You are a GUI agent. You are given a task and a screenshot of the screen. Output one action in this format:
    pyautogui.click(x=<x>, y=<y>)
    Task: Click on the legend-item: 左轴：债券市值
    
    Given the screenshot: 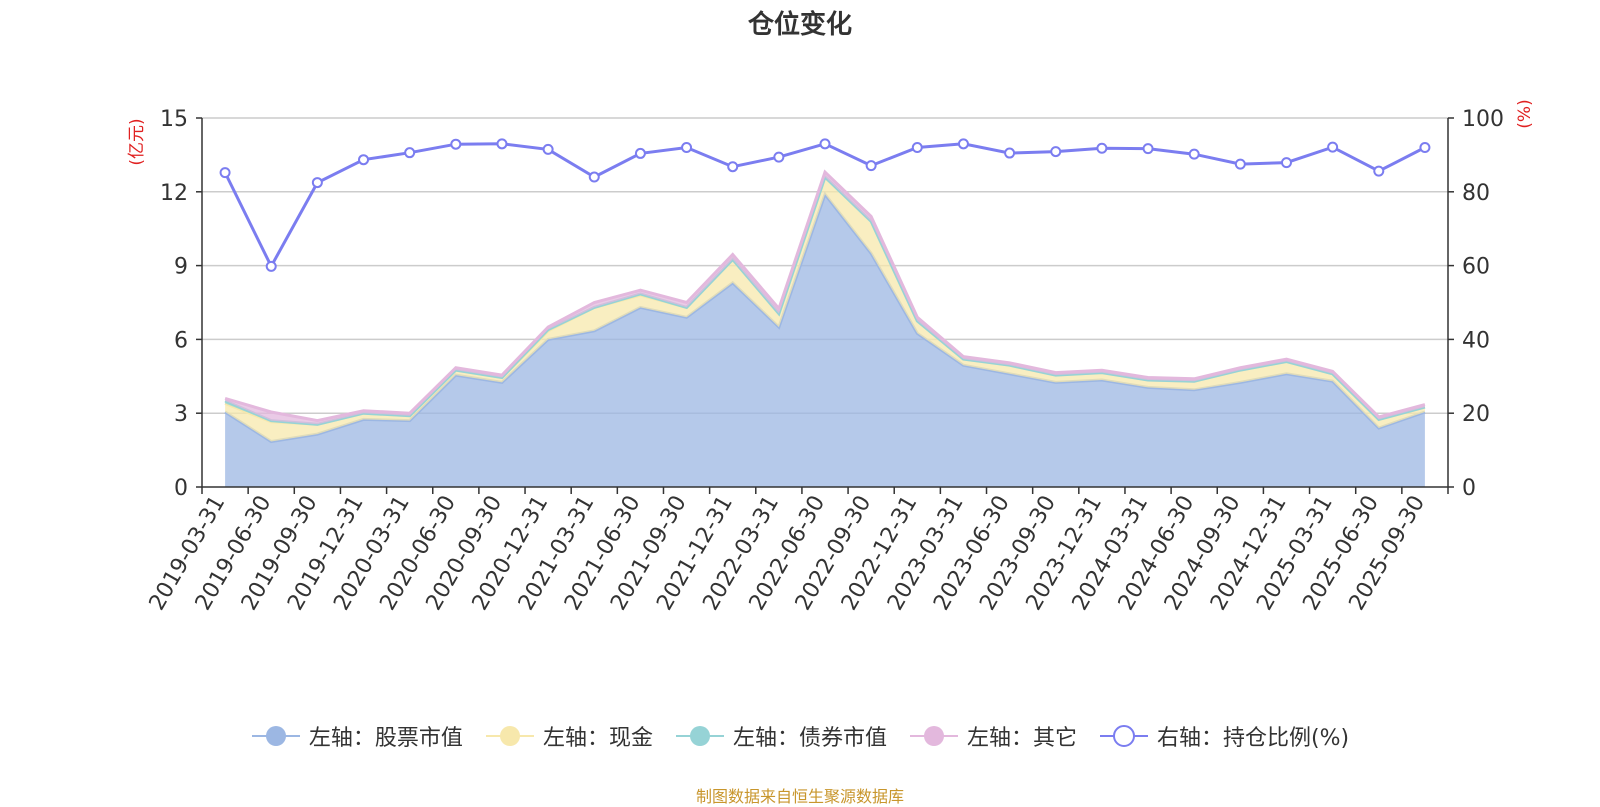 What is the action you would take?
    pyautogui.click(x=781, y=736)
    